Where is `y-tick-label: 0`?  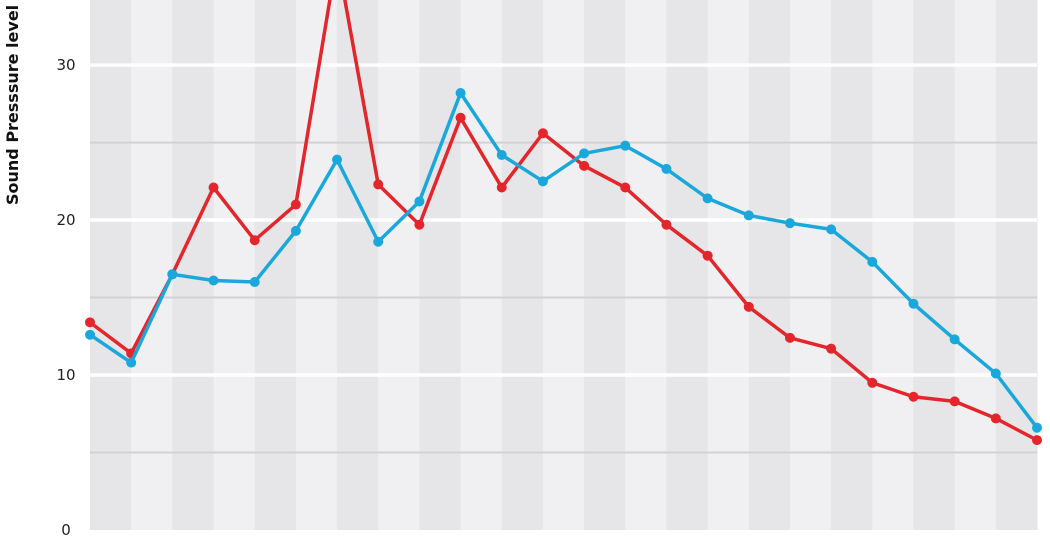
y-tick-label: 0 is located at coordinates (66, 529).